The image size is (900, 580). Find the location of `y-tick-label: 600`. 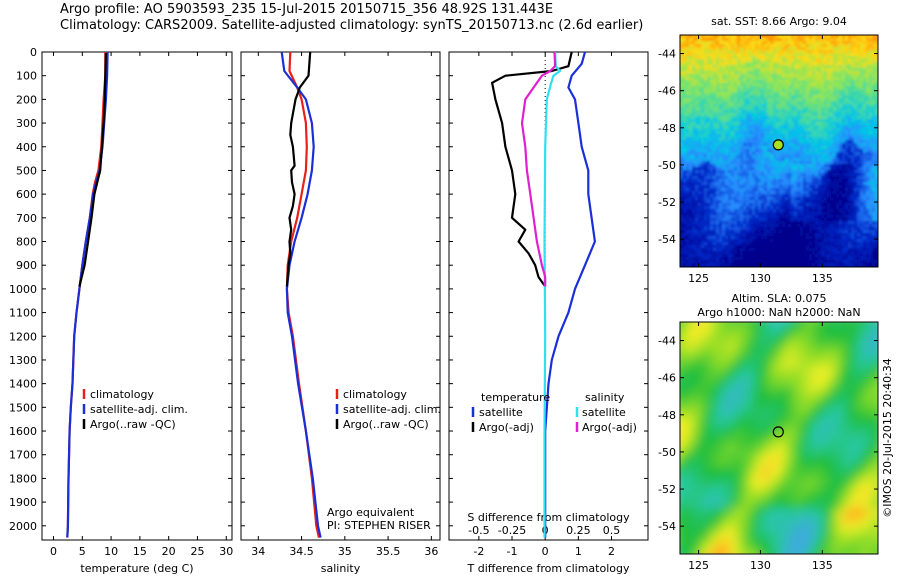

y-tick-label: 600 is located at coordinates (26, 194).